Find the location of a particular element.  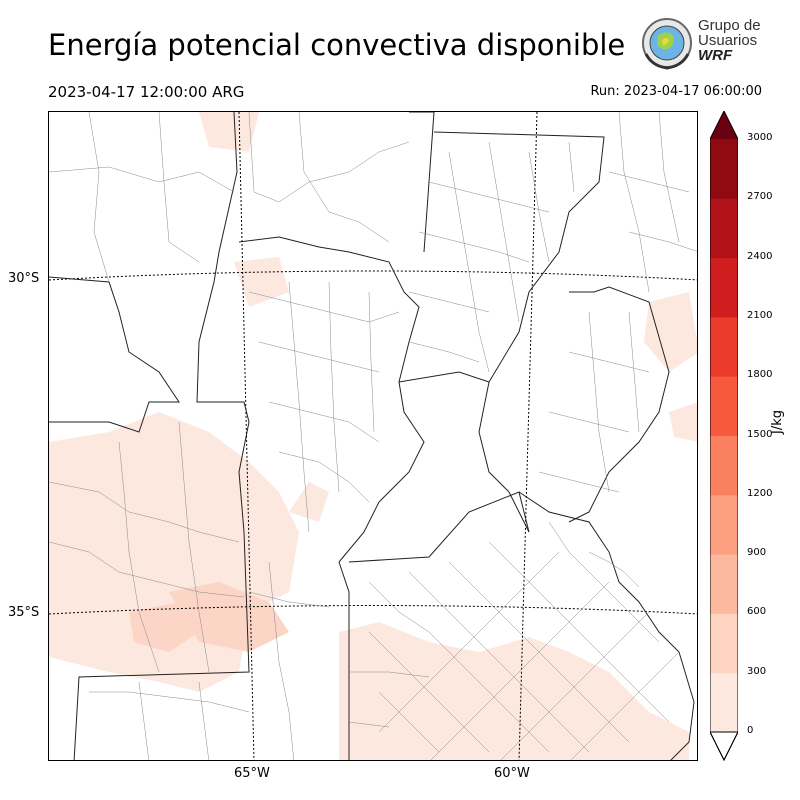

wrf-logo: Grupo de Usuarios WRF is located at coordinates (703, 44).